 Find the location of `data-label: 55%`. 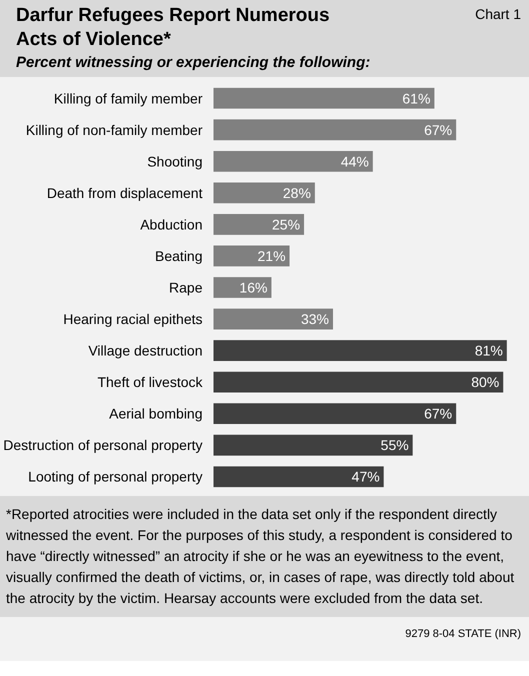

data-label: 55% is located at coordinates (394, 445).